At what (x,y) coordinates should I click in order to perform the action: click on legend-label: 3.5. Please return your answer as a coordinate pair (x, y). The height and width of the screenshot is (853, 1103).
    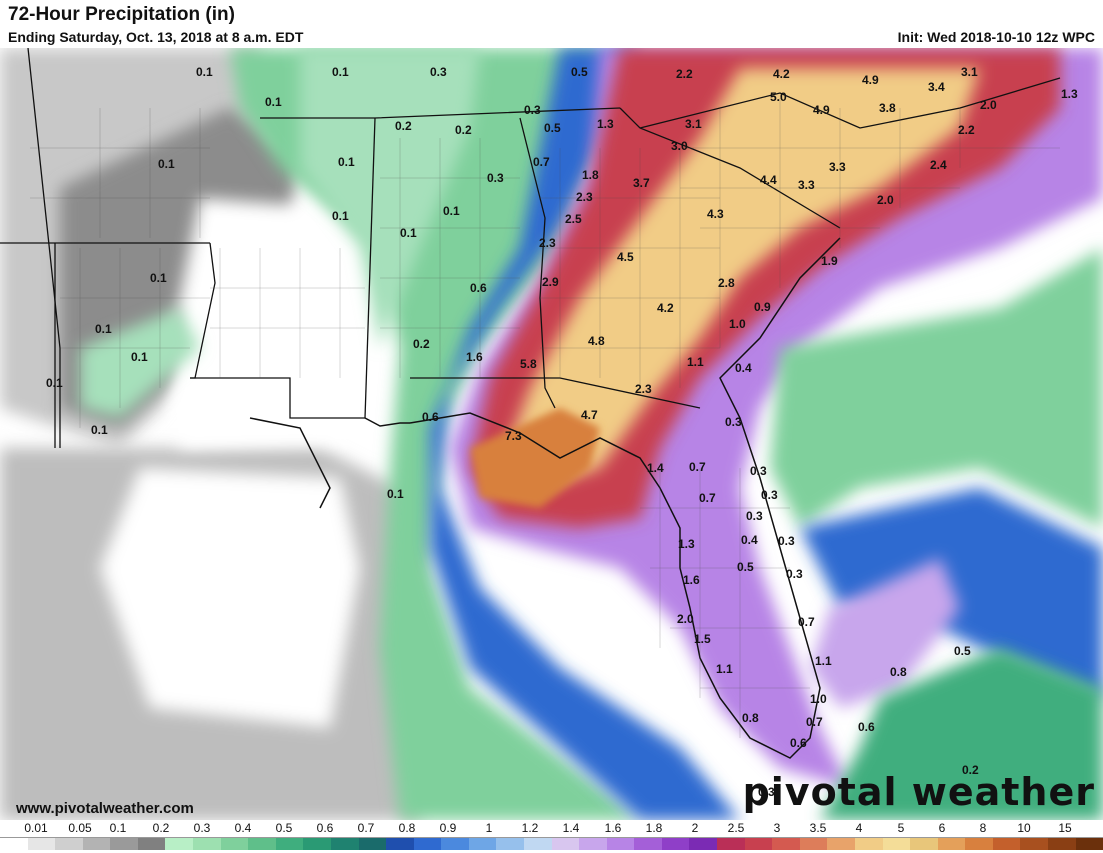
    Looking at the image, I should click on (818, 828).